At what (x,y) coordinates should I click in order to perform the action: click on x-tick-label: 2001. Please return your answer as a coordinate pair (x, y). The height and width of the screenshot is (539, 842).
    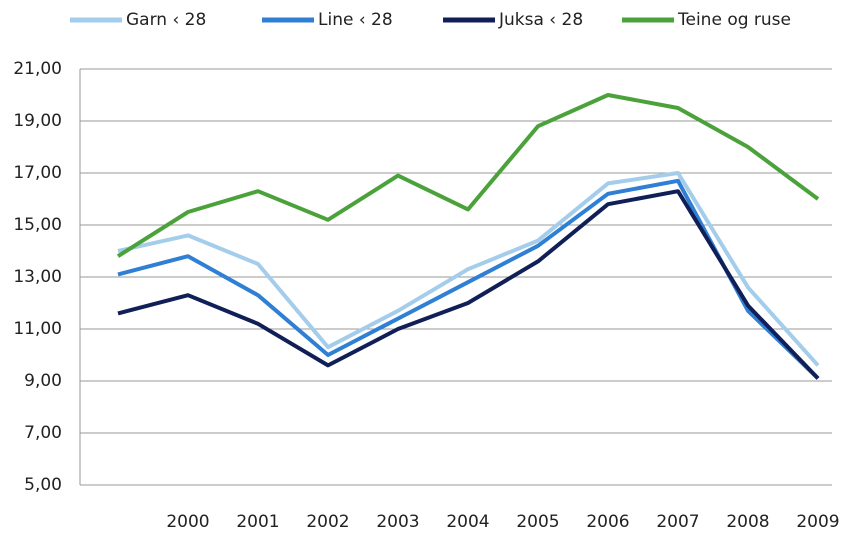
    Looking at the image, I should click on (257, 522).